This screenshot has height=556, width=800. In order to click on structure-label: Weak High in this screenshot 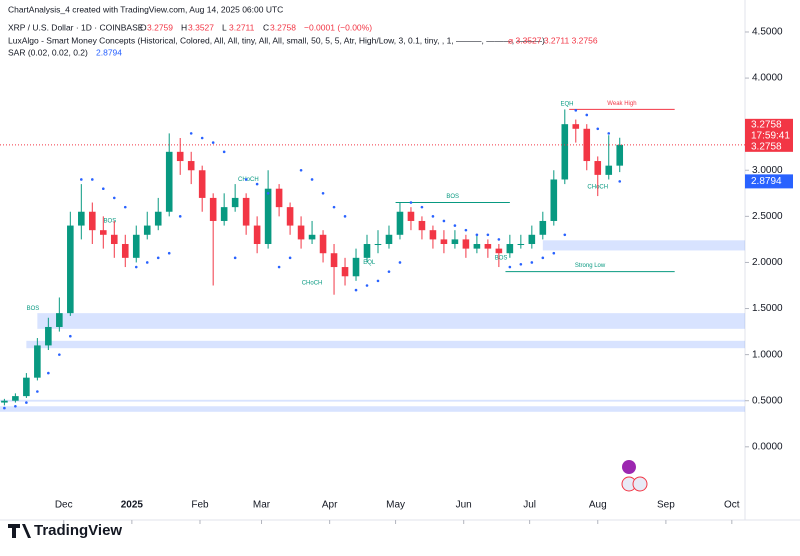, I will do `click(621, 104)`.